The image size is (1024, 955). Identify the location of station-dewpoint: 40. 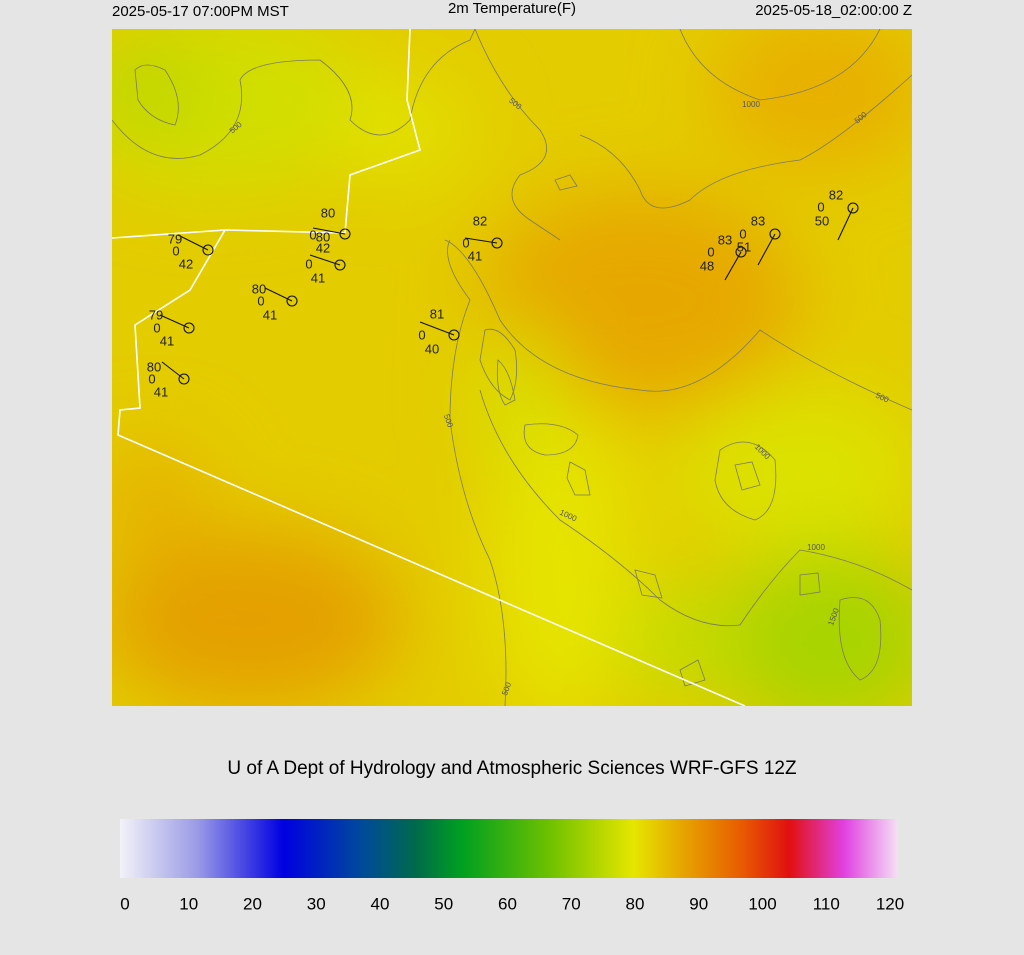
(432, 348).